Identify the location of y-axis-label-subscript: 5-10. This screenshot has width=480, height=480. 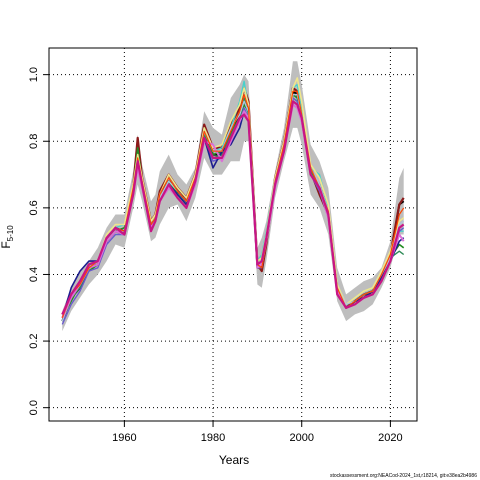
(10, 233).